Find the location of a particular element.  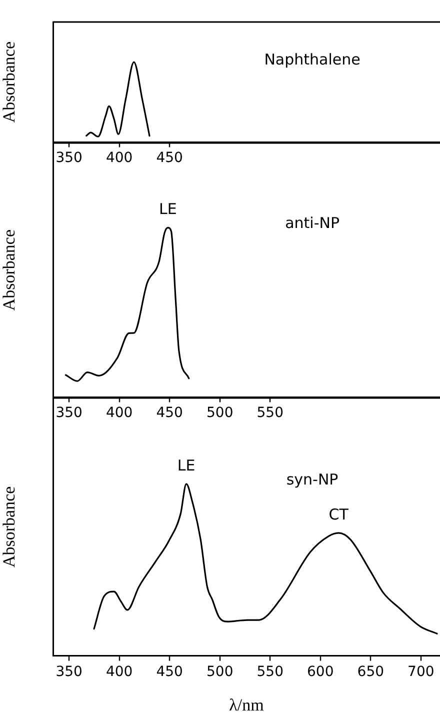

annotation: Naphthalene is located at coordinates (312, 59).